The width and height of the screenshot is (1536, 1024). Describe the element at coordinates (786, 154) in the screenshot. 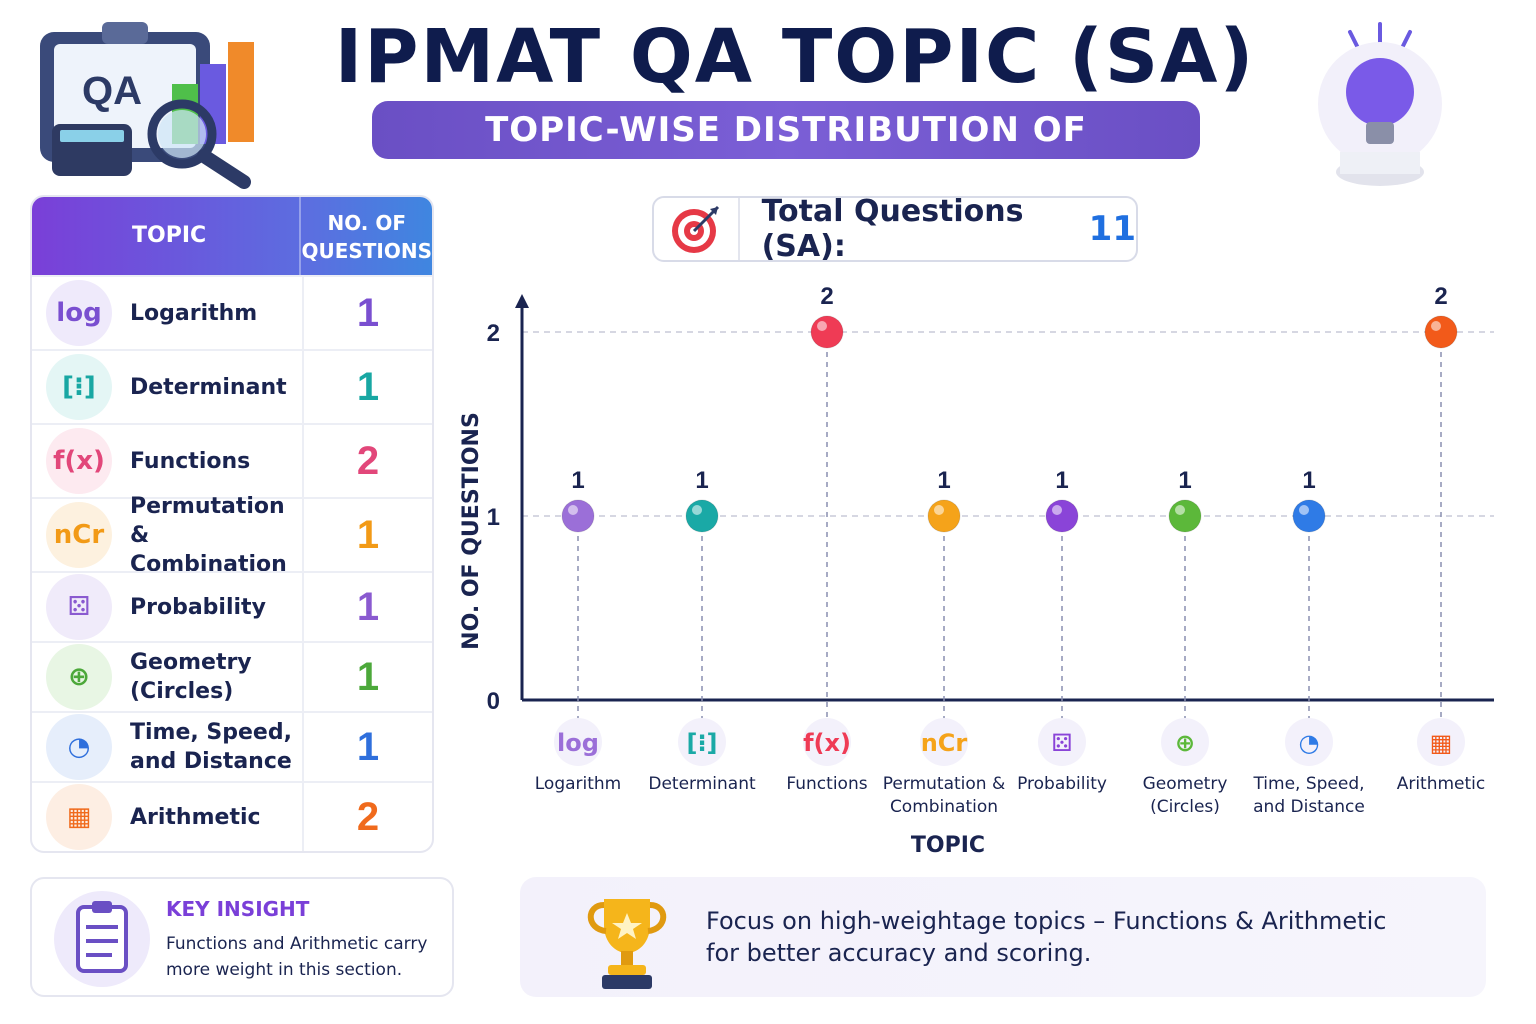

I see `page-subtitle: TOPIC-WISE DISTRIBUTION OF QUESTIONS` at that location.